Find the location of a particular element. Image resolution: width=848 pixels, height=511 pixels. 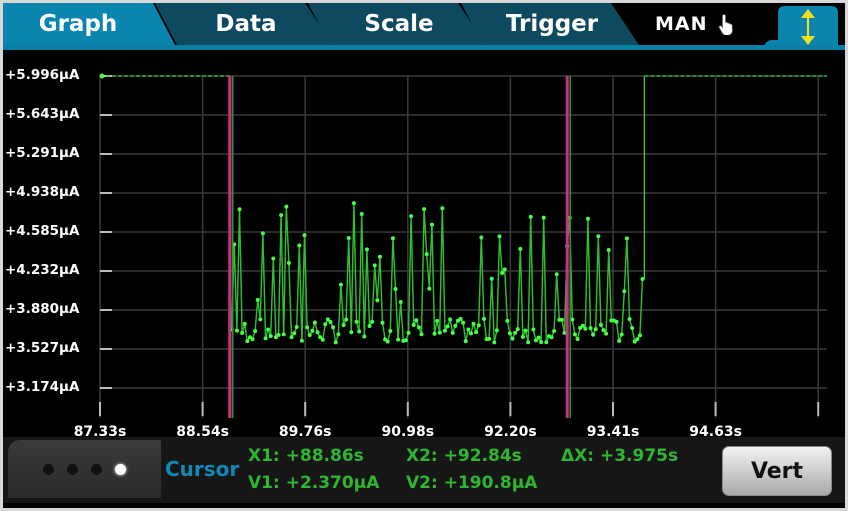

x-axis-label: 92.20s is located at coordinates (510, 432).